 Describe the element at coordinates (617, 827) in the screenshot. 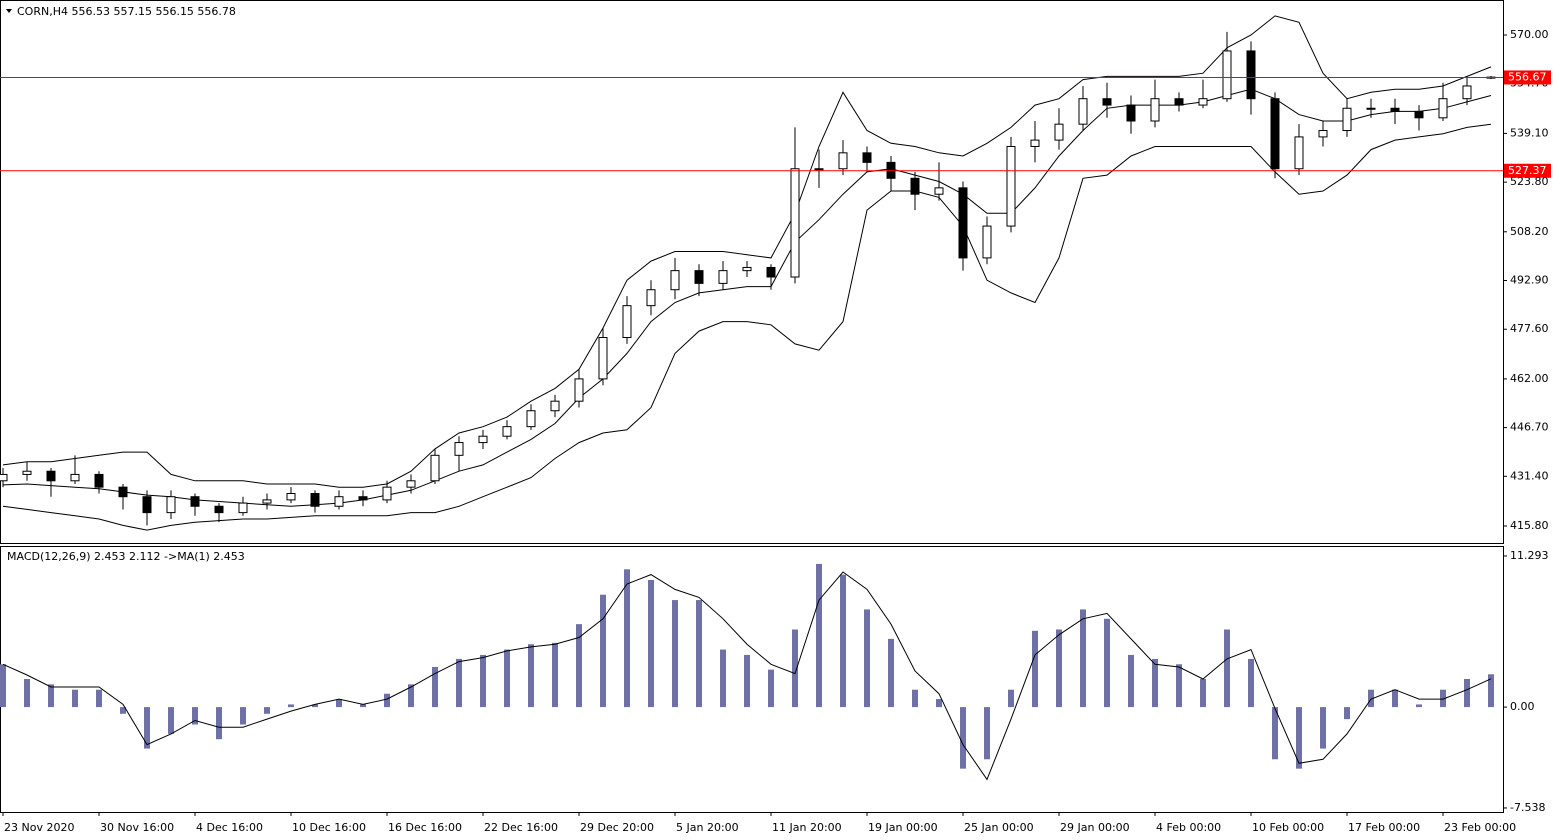

I see `x-tick-label: 29 Dec 20:00` at that location.